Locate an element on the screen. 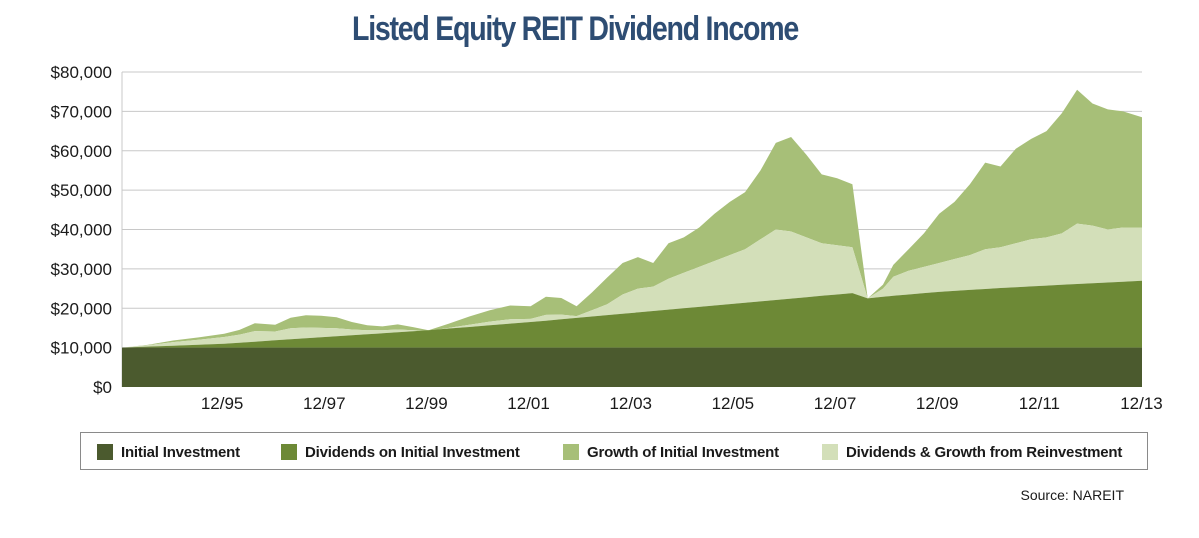 Image resolution: width=1199 pixels, height=538 pixels. legend-item-growth: Growth of Initial Investment is located at coordinates (671, 452).